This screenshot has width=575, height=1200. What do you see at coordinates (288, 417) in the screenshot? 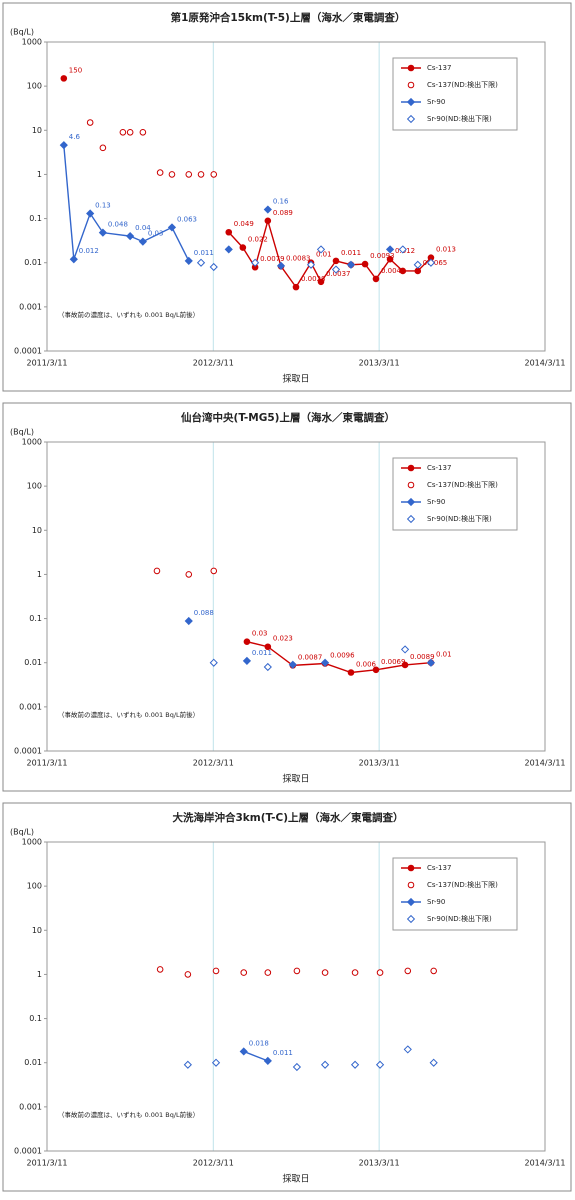
I see `chart-title: 仙台湾中央(T-MG5)上層（海水／東電調査）` at bounding box center [288, 417].